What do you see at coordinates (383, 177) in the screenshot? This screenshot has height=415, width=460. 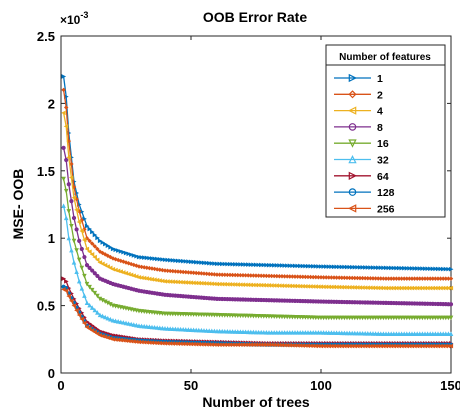 I see `legend-label: 64` at bounding box center [383, 177].